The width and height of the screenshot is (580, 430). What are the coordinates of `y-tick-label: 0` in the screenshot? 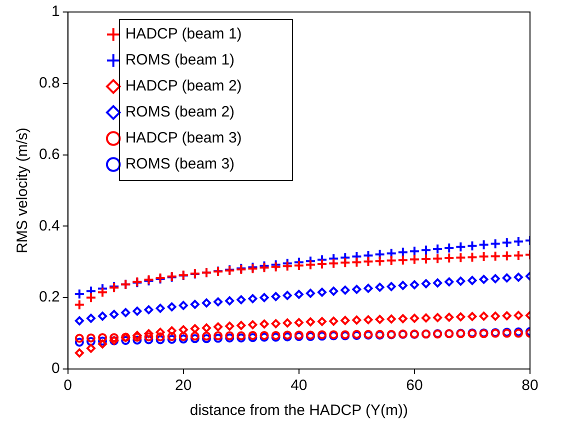 It's located at (56, 369).